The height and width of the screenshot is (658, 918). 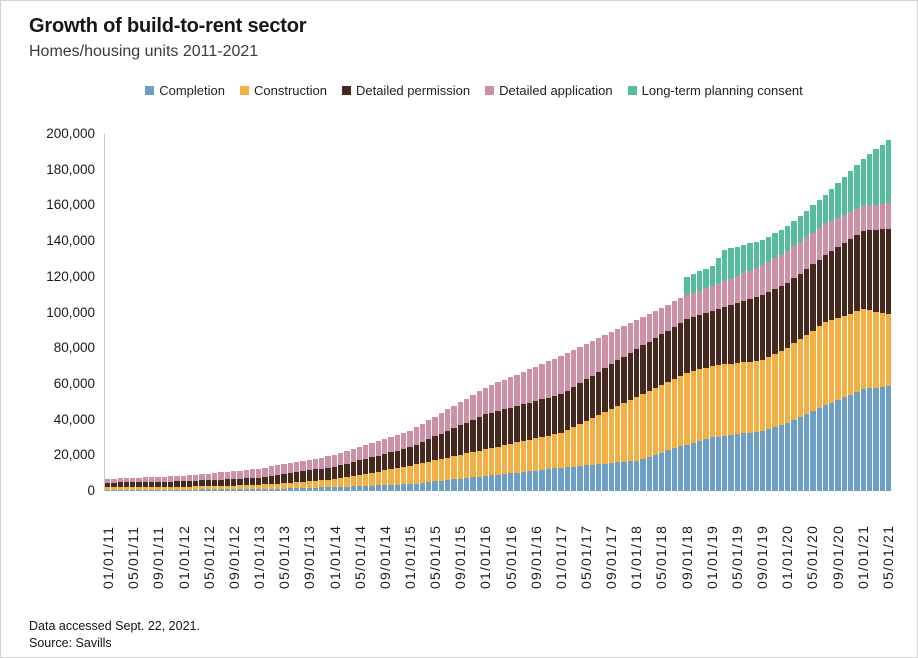 I want to click on page-title: Growth of build-to-rent sector, so click(x=168, y=26).